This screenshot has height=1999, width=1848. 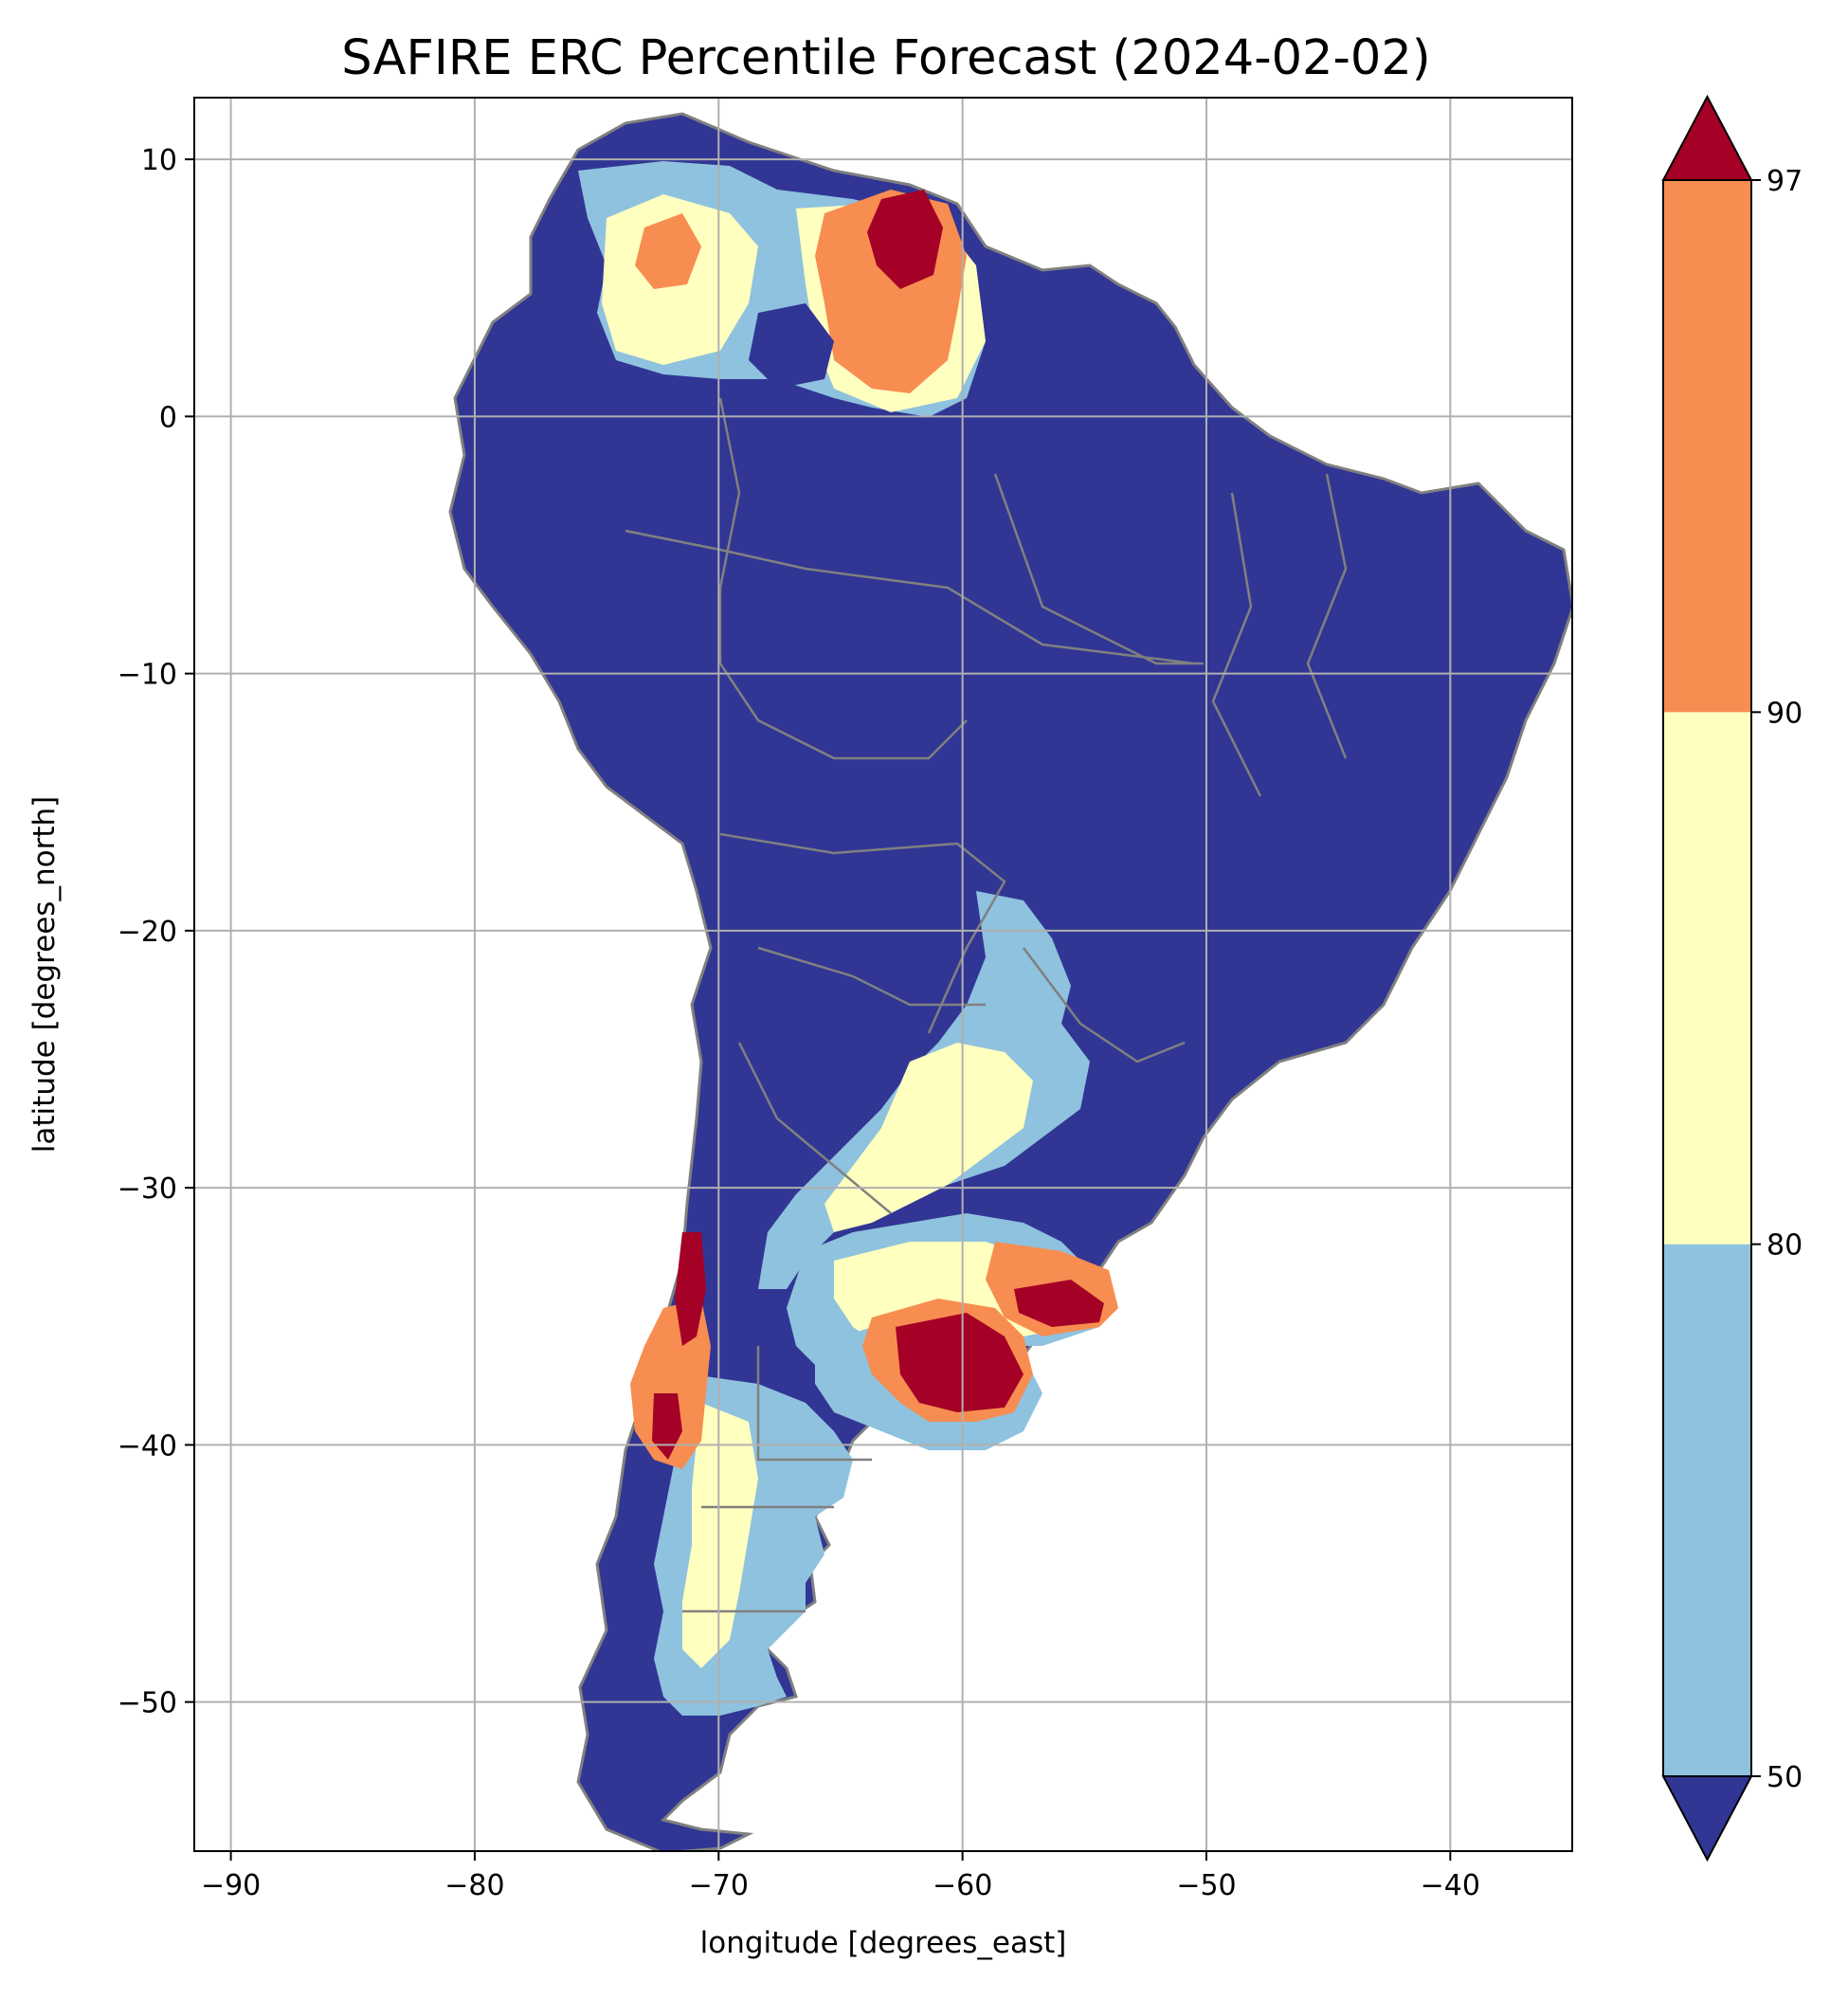 I want to click on y-tick-label: −10, so click(x=147, y=676).